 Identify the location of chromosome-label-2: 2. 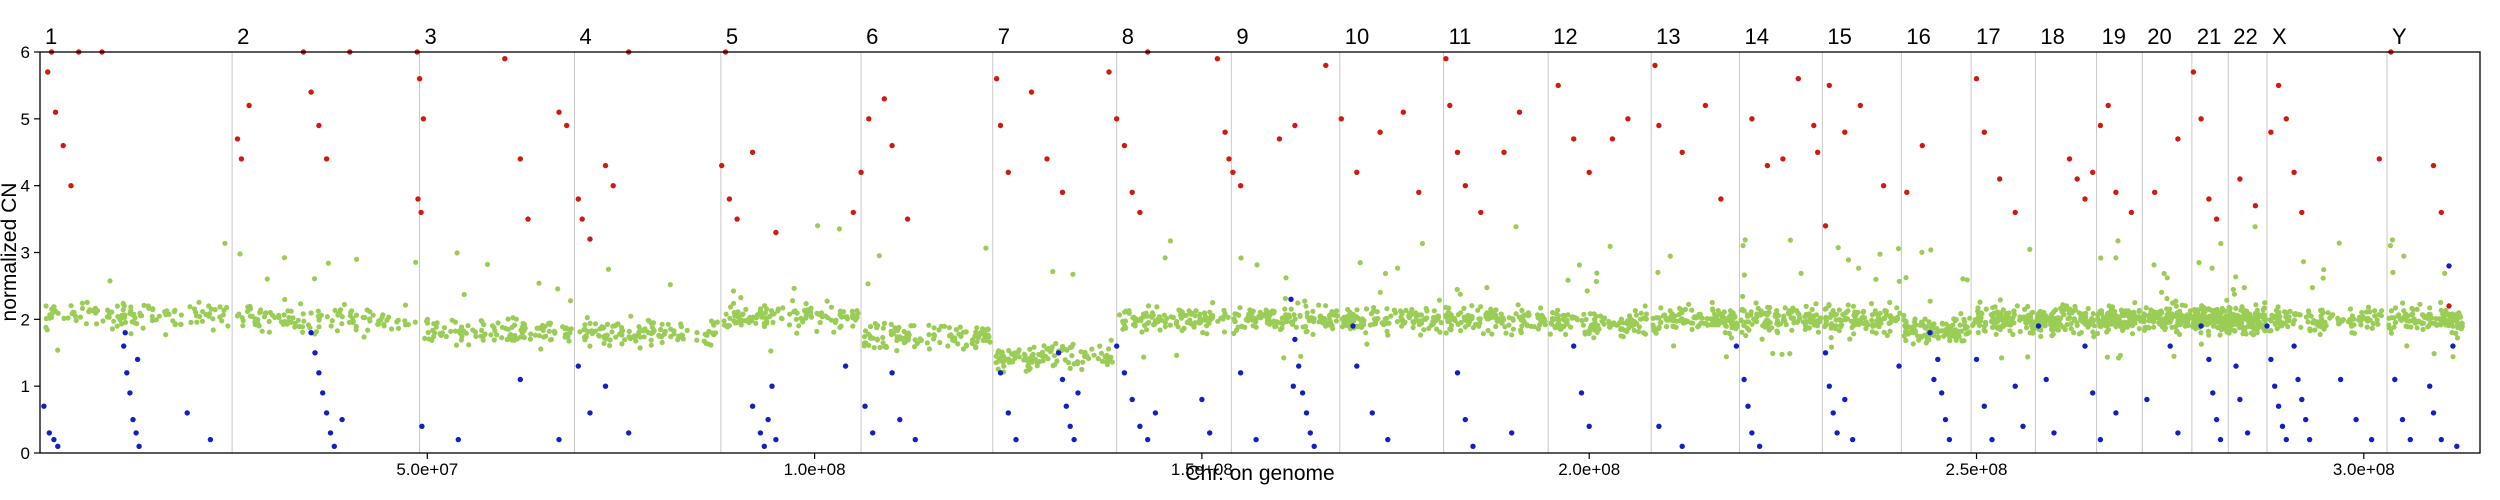
(243, 36).